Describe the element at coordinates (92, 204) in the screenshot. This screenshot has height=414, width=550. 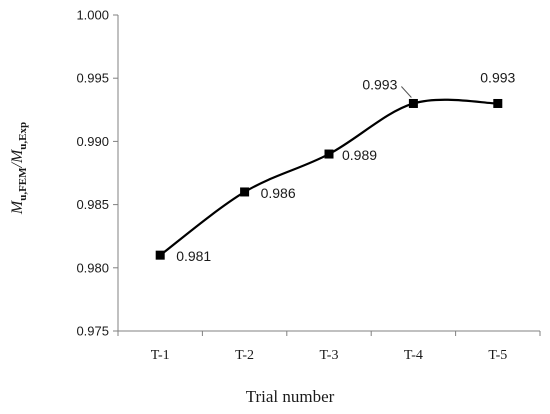
I see `y-tick-label: 0.985` at that location.